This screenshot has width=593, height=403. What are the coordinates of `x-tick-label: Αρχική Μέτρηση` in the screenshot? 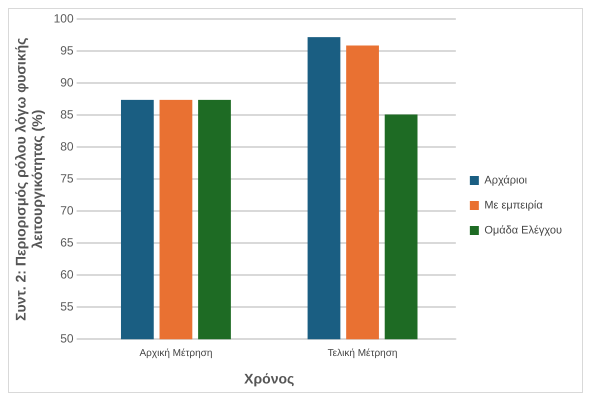 It's located at (175, 353).